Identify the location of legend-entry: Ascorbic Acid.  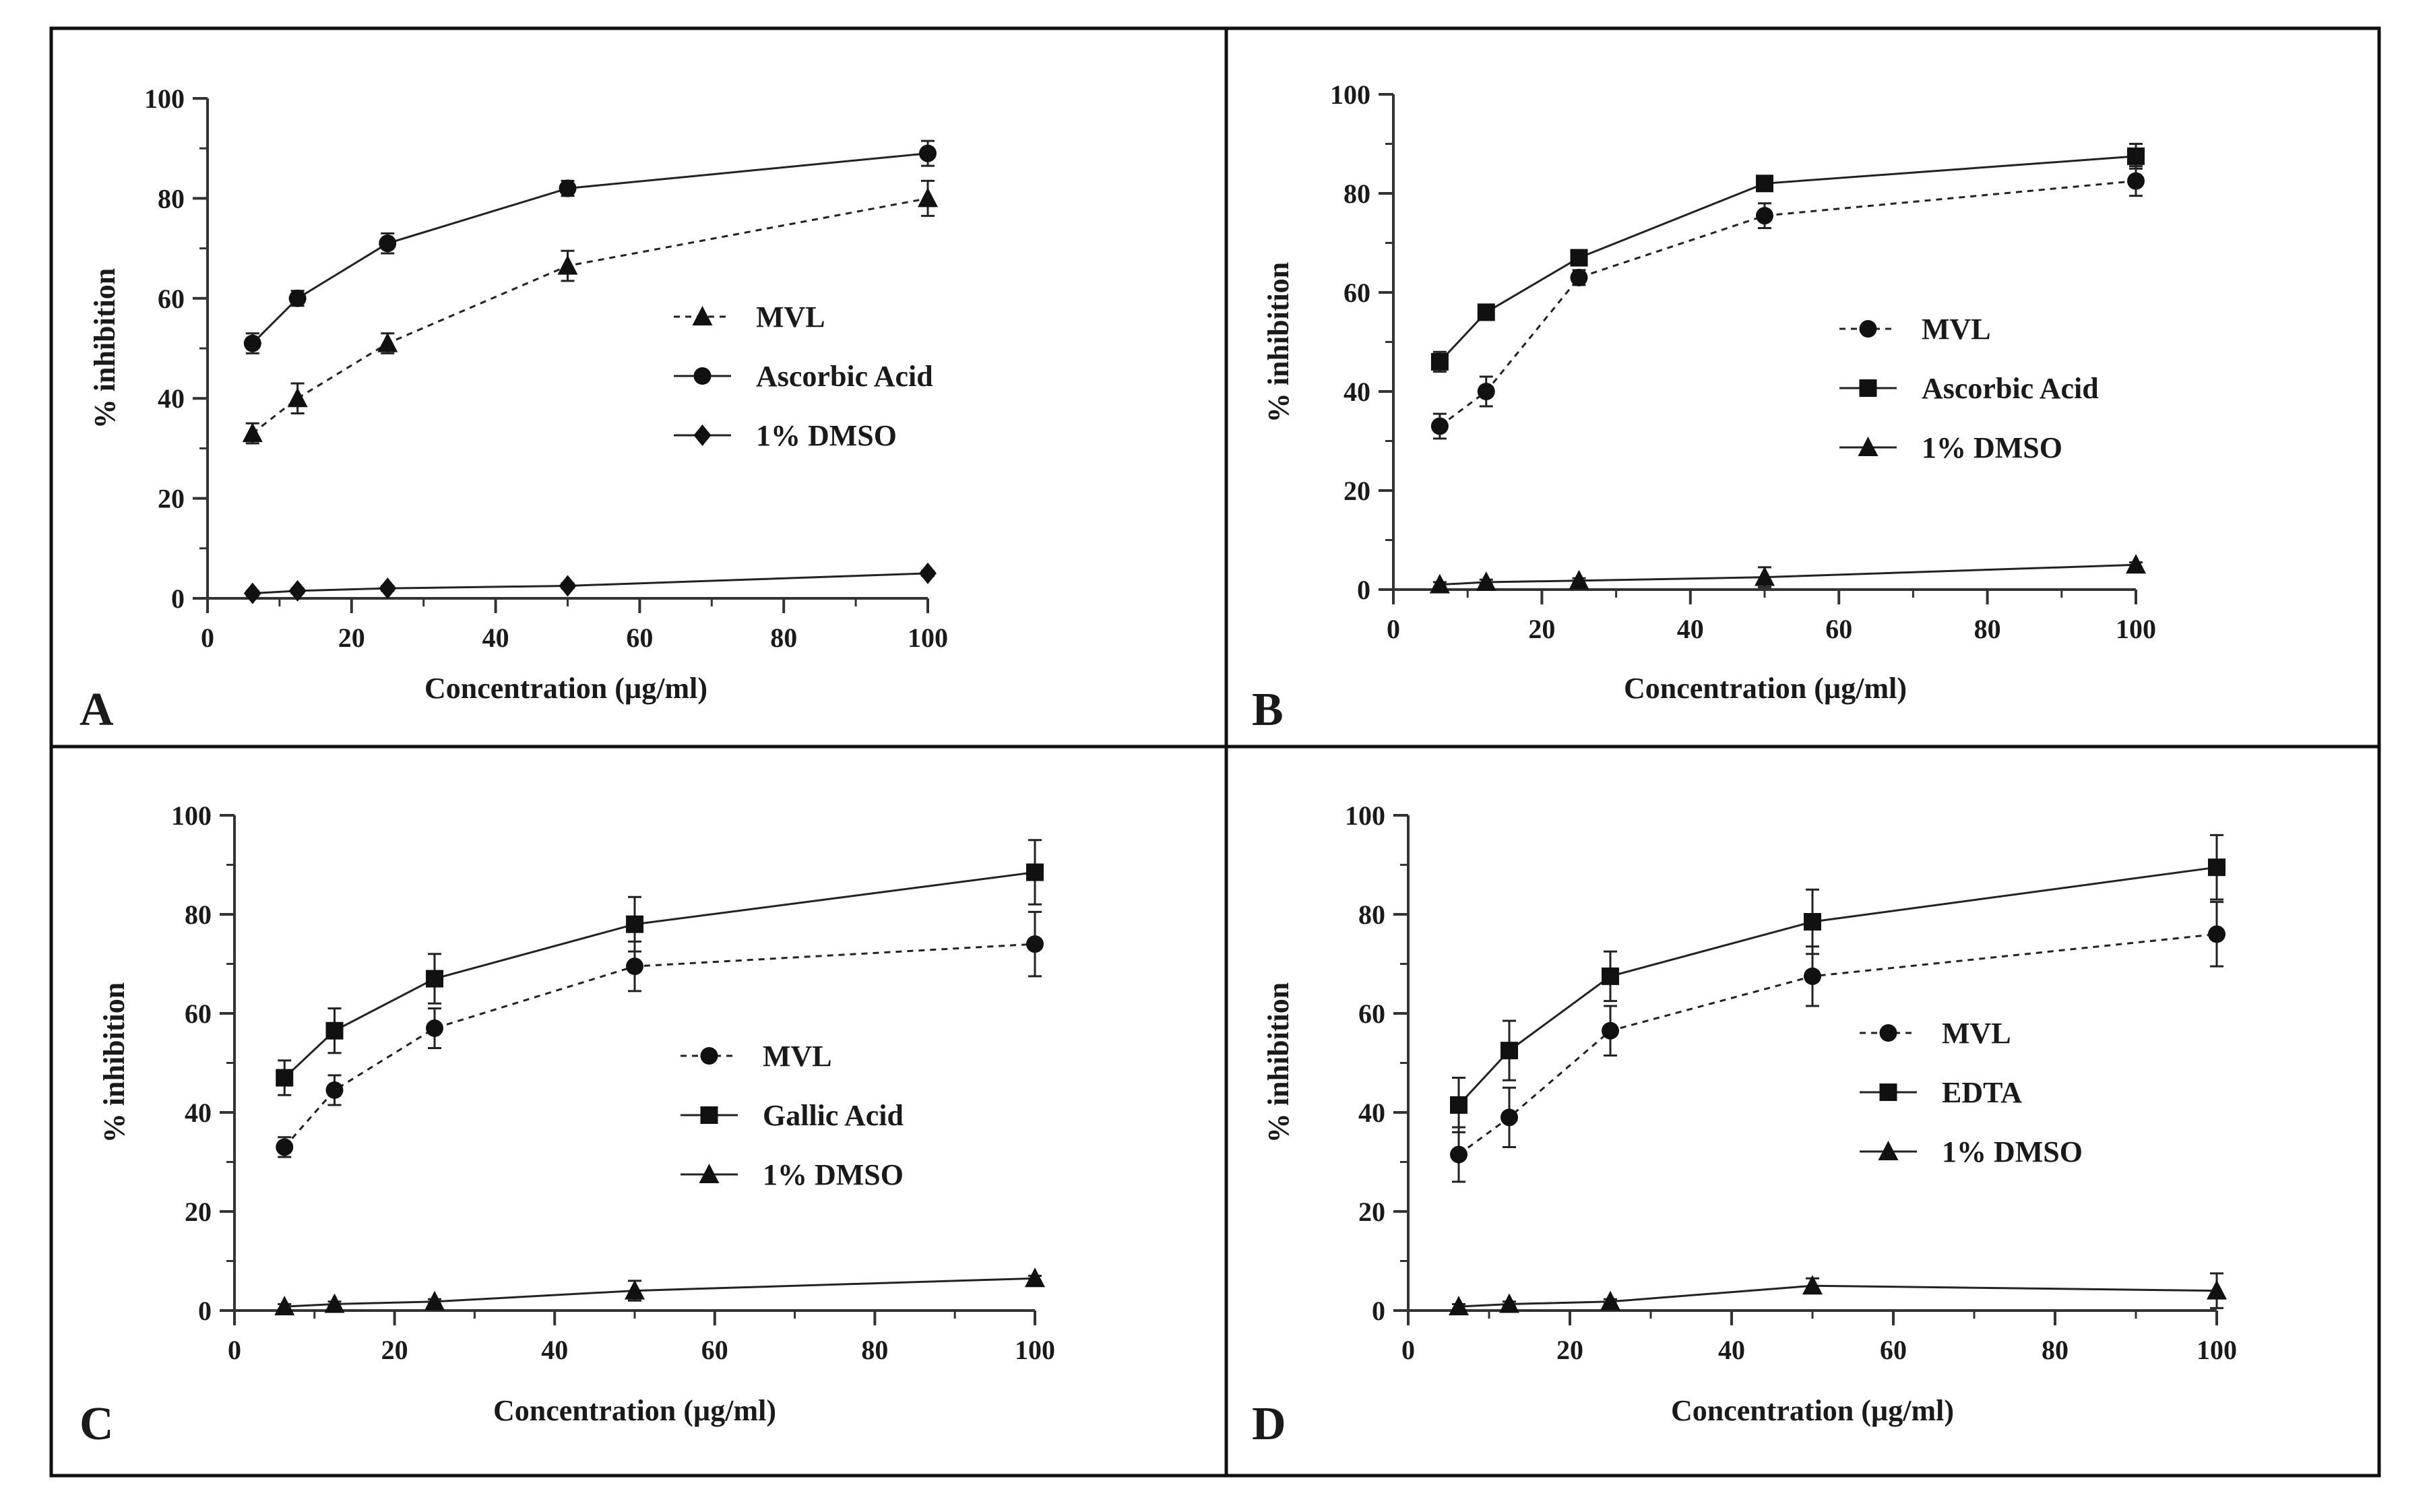
(804, 376).